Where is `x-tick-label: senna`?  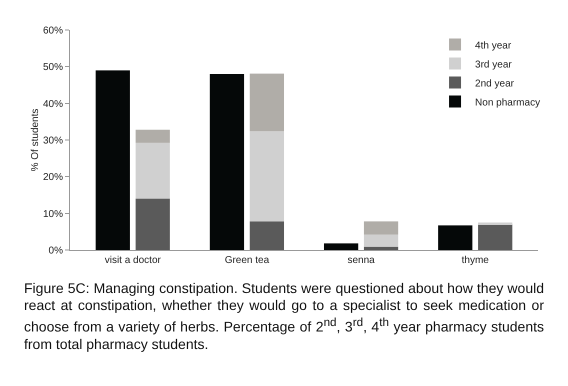 x-tick-label: senna is located at coordinates (361, 260).